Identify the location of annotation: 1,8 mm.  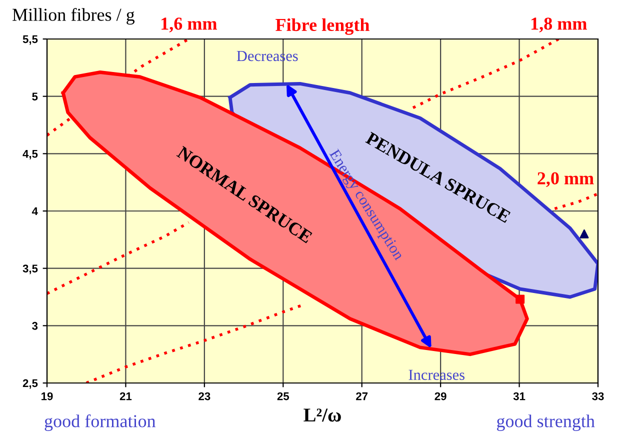
(559, 25).